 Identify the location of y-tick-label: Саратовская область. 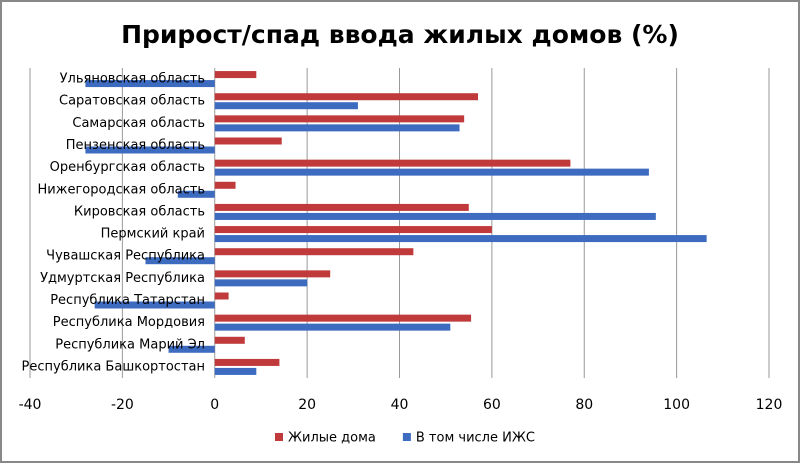
(132, 101).